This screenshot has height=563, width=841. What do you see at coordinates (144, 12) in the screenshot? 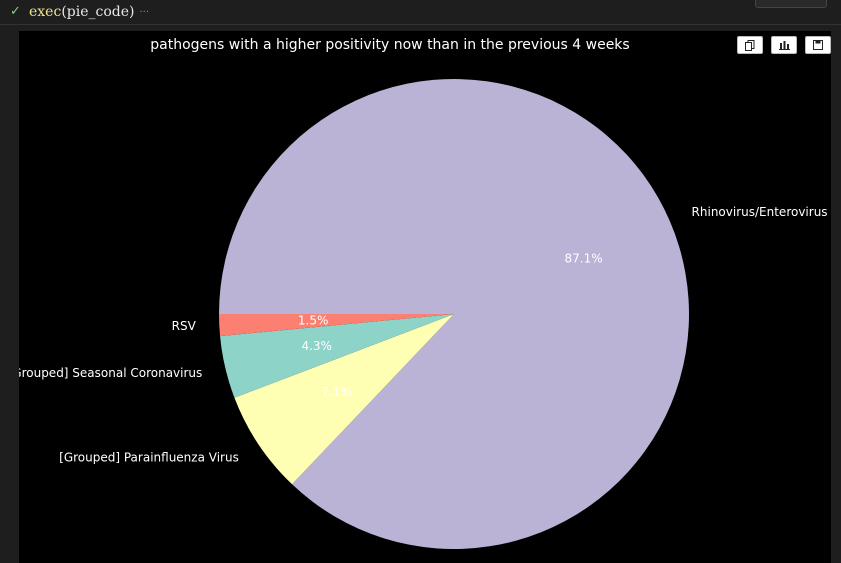
I see `more-ellipsis: ···` at bounding box center [144, 12].